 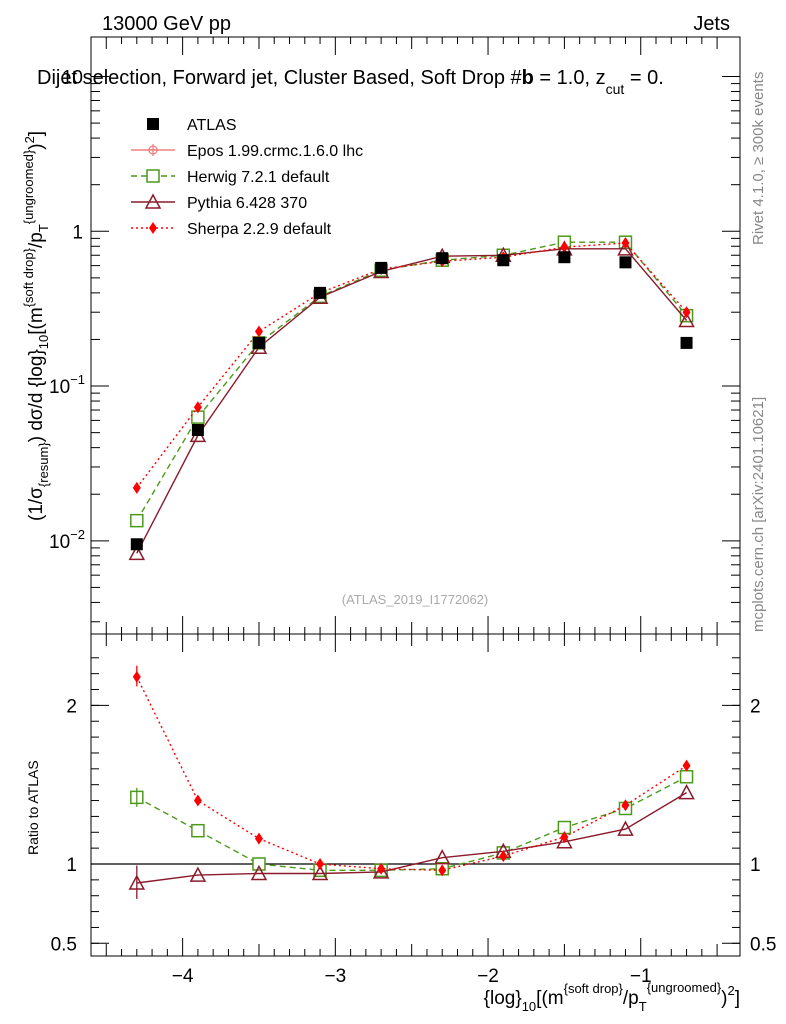 I want to click on mcplots-label: mcplots.cern.ch [arXiv:2401.10621], so click(x=758, y=514).